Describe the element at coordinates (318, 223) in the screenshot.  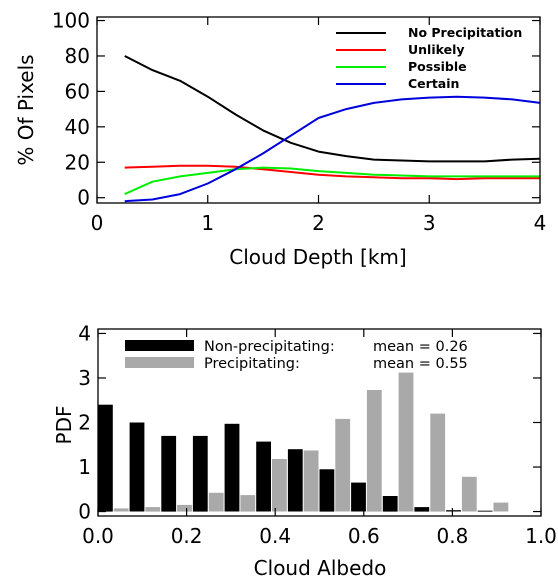
I see `depth-chart-xtick-label: 2` at that location.